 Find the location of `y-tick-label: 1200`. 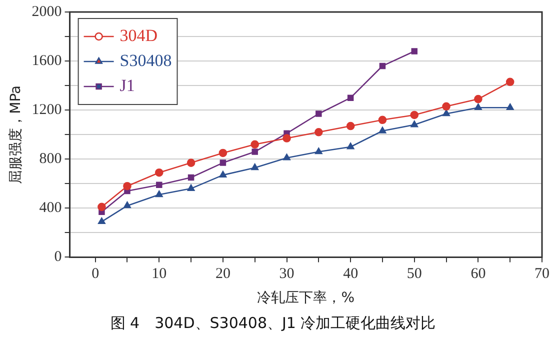

y-tick-label: 1200 is located at coordinates (47, 110).